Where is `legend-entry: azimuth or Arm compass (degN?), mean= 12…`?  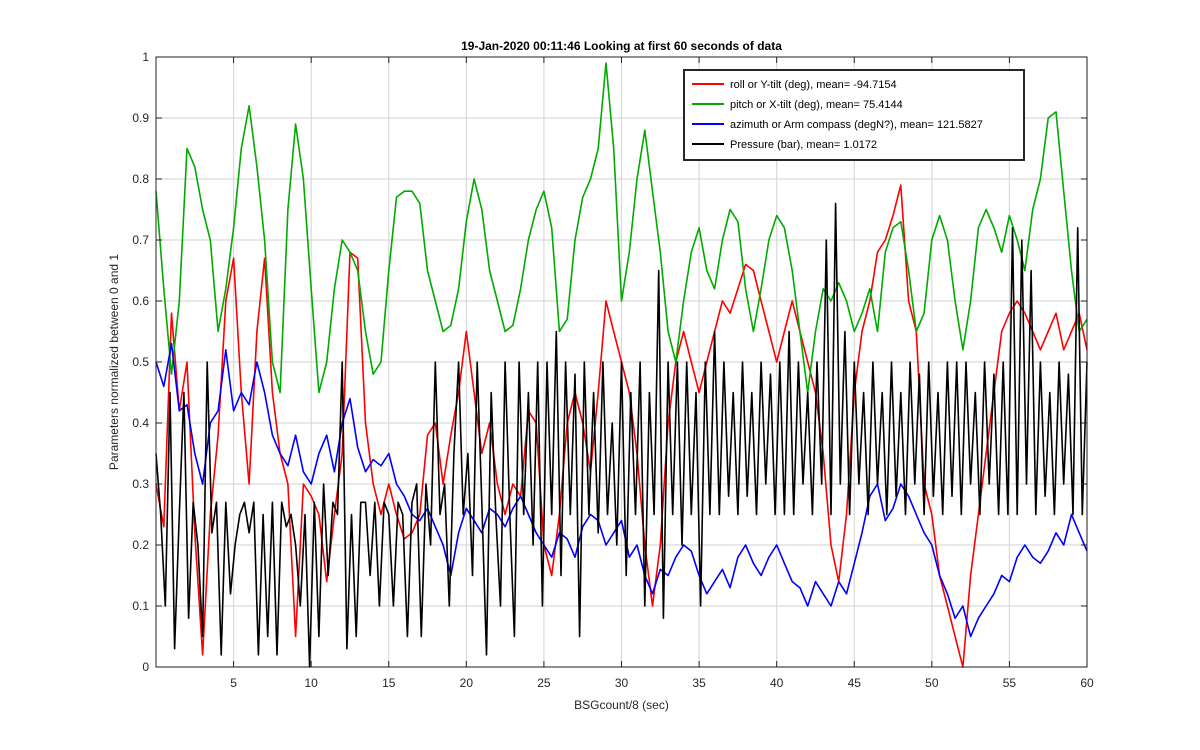
legend-entry: azimuth or Arm compass (degN?), mean= 12… is located at coordinates (856, 125).